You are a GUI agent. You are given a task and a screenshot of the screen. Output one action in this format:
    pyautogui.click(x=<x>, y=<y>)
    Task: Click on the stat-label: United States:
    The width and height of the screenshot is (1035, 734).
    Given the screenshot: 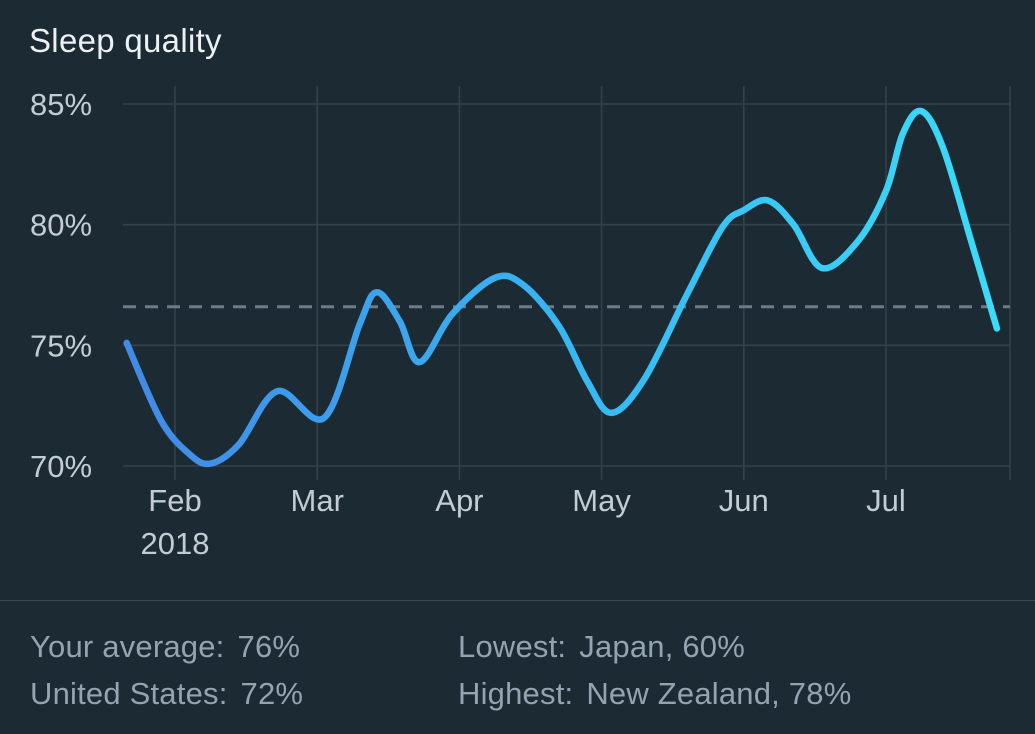 What is the action you would take?
    pyautogui.click(x=129, y=693)
    